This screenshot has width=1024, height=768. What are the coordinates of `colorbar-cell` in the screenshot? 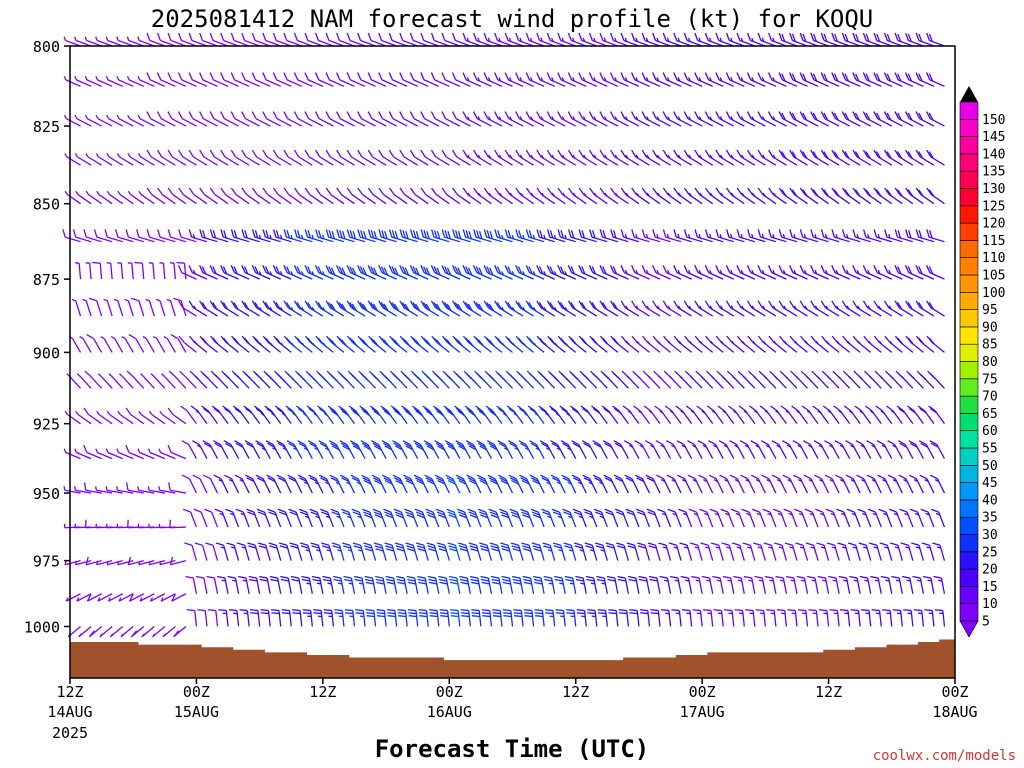 It's located at (969, 162).